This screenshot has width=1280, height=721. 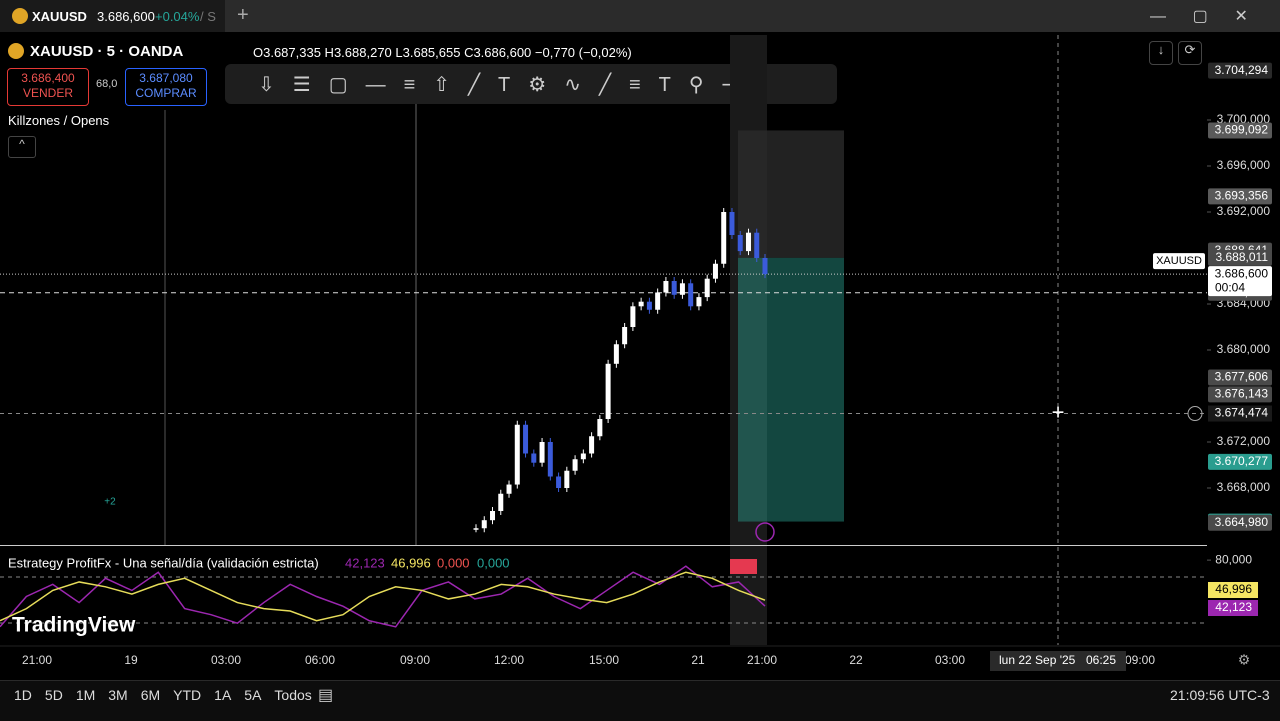 What do you see at coordinates (1037, 660) in the screenshot?
I see `crosshair-date: lun 22 Sep '25` at bounding box center [1037, 660].